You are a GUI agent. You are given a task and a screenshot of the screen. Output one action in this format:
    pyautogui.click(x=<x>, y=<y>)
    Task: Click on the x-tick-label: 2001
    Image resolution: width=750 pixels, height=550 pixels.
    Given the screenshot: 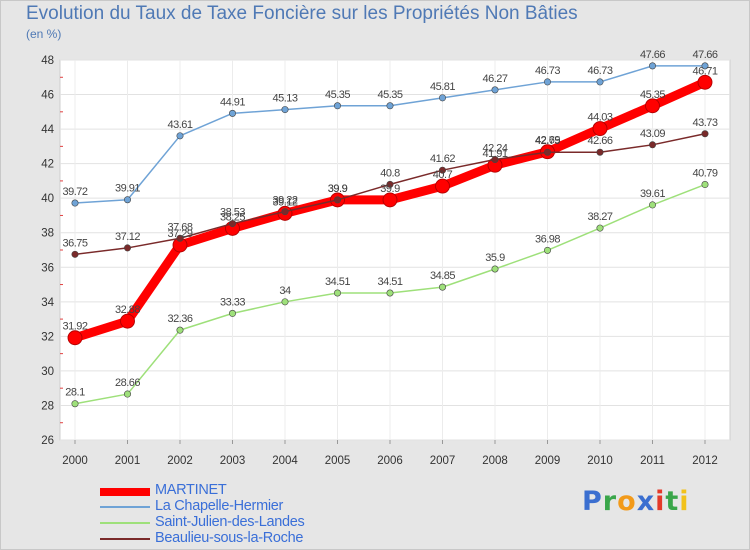 What is the action you would take?
    pyautogui.click(x=128, y=461)
    